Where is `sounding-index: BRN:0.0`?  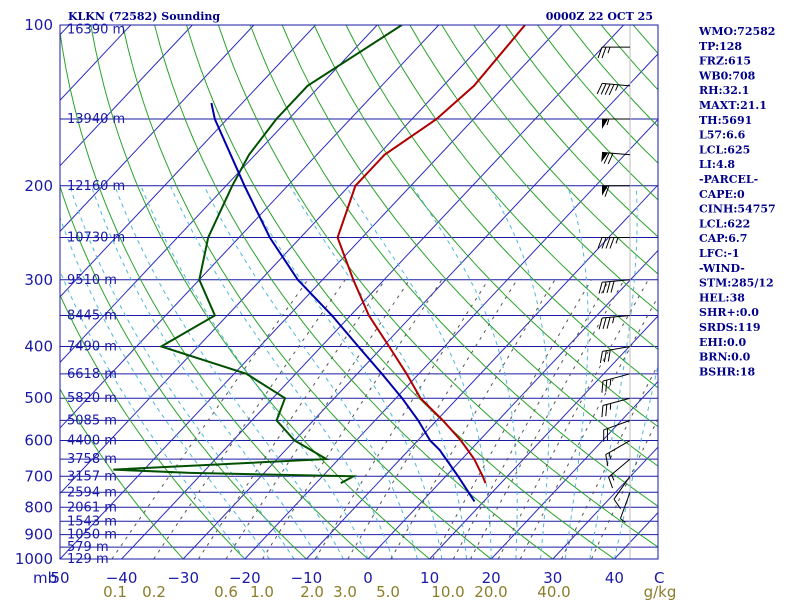
sounding-index: BRN:0.0 is located at coordinates (725, 357).